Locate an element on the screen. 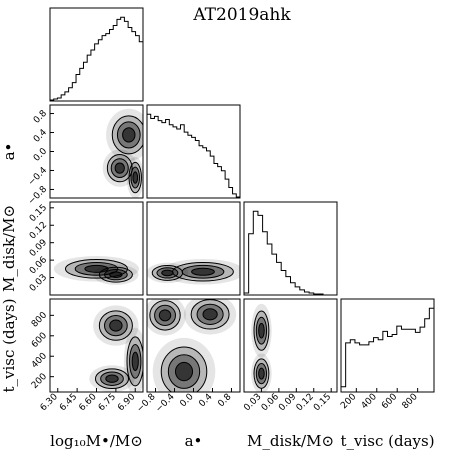 Image resolution: width=449 pixels, height=453 pixels. y-axis-label-t_visc: t_visc (days) is located at coordinates (9, 345).